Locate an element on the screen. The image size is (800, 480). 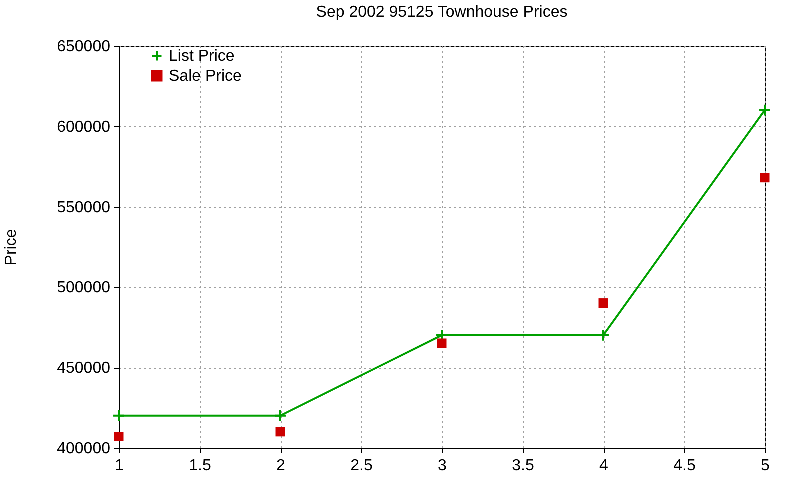
y-tick-label: 650000 is located at coordinates (84, 47).